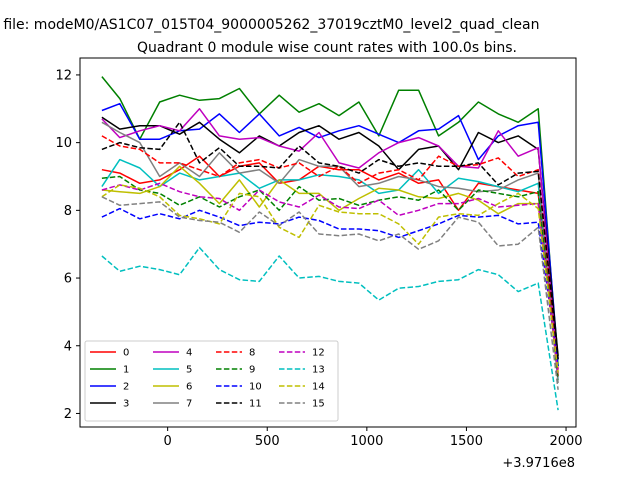  What do you see at coordinates (318, 353) in the screenshot?
I see `legend-label-12: 12` at bounding box center [318, 353].